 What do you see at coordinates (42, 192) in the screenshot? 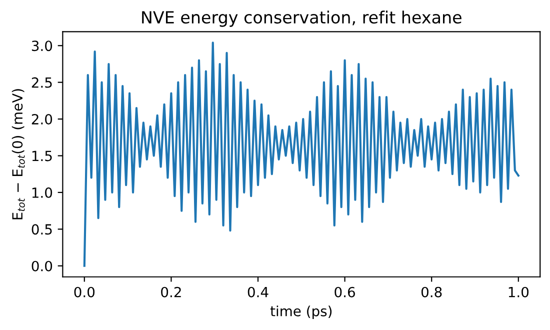
I see `y-tick-label: 1.0` at bounding box center [42, 192].